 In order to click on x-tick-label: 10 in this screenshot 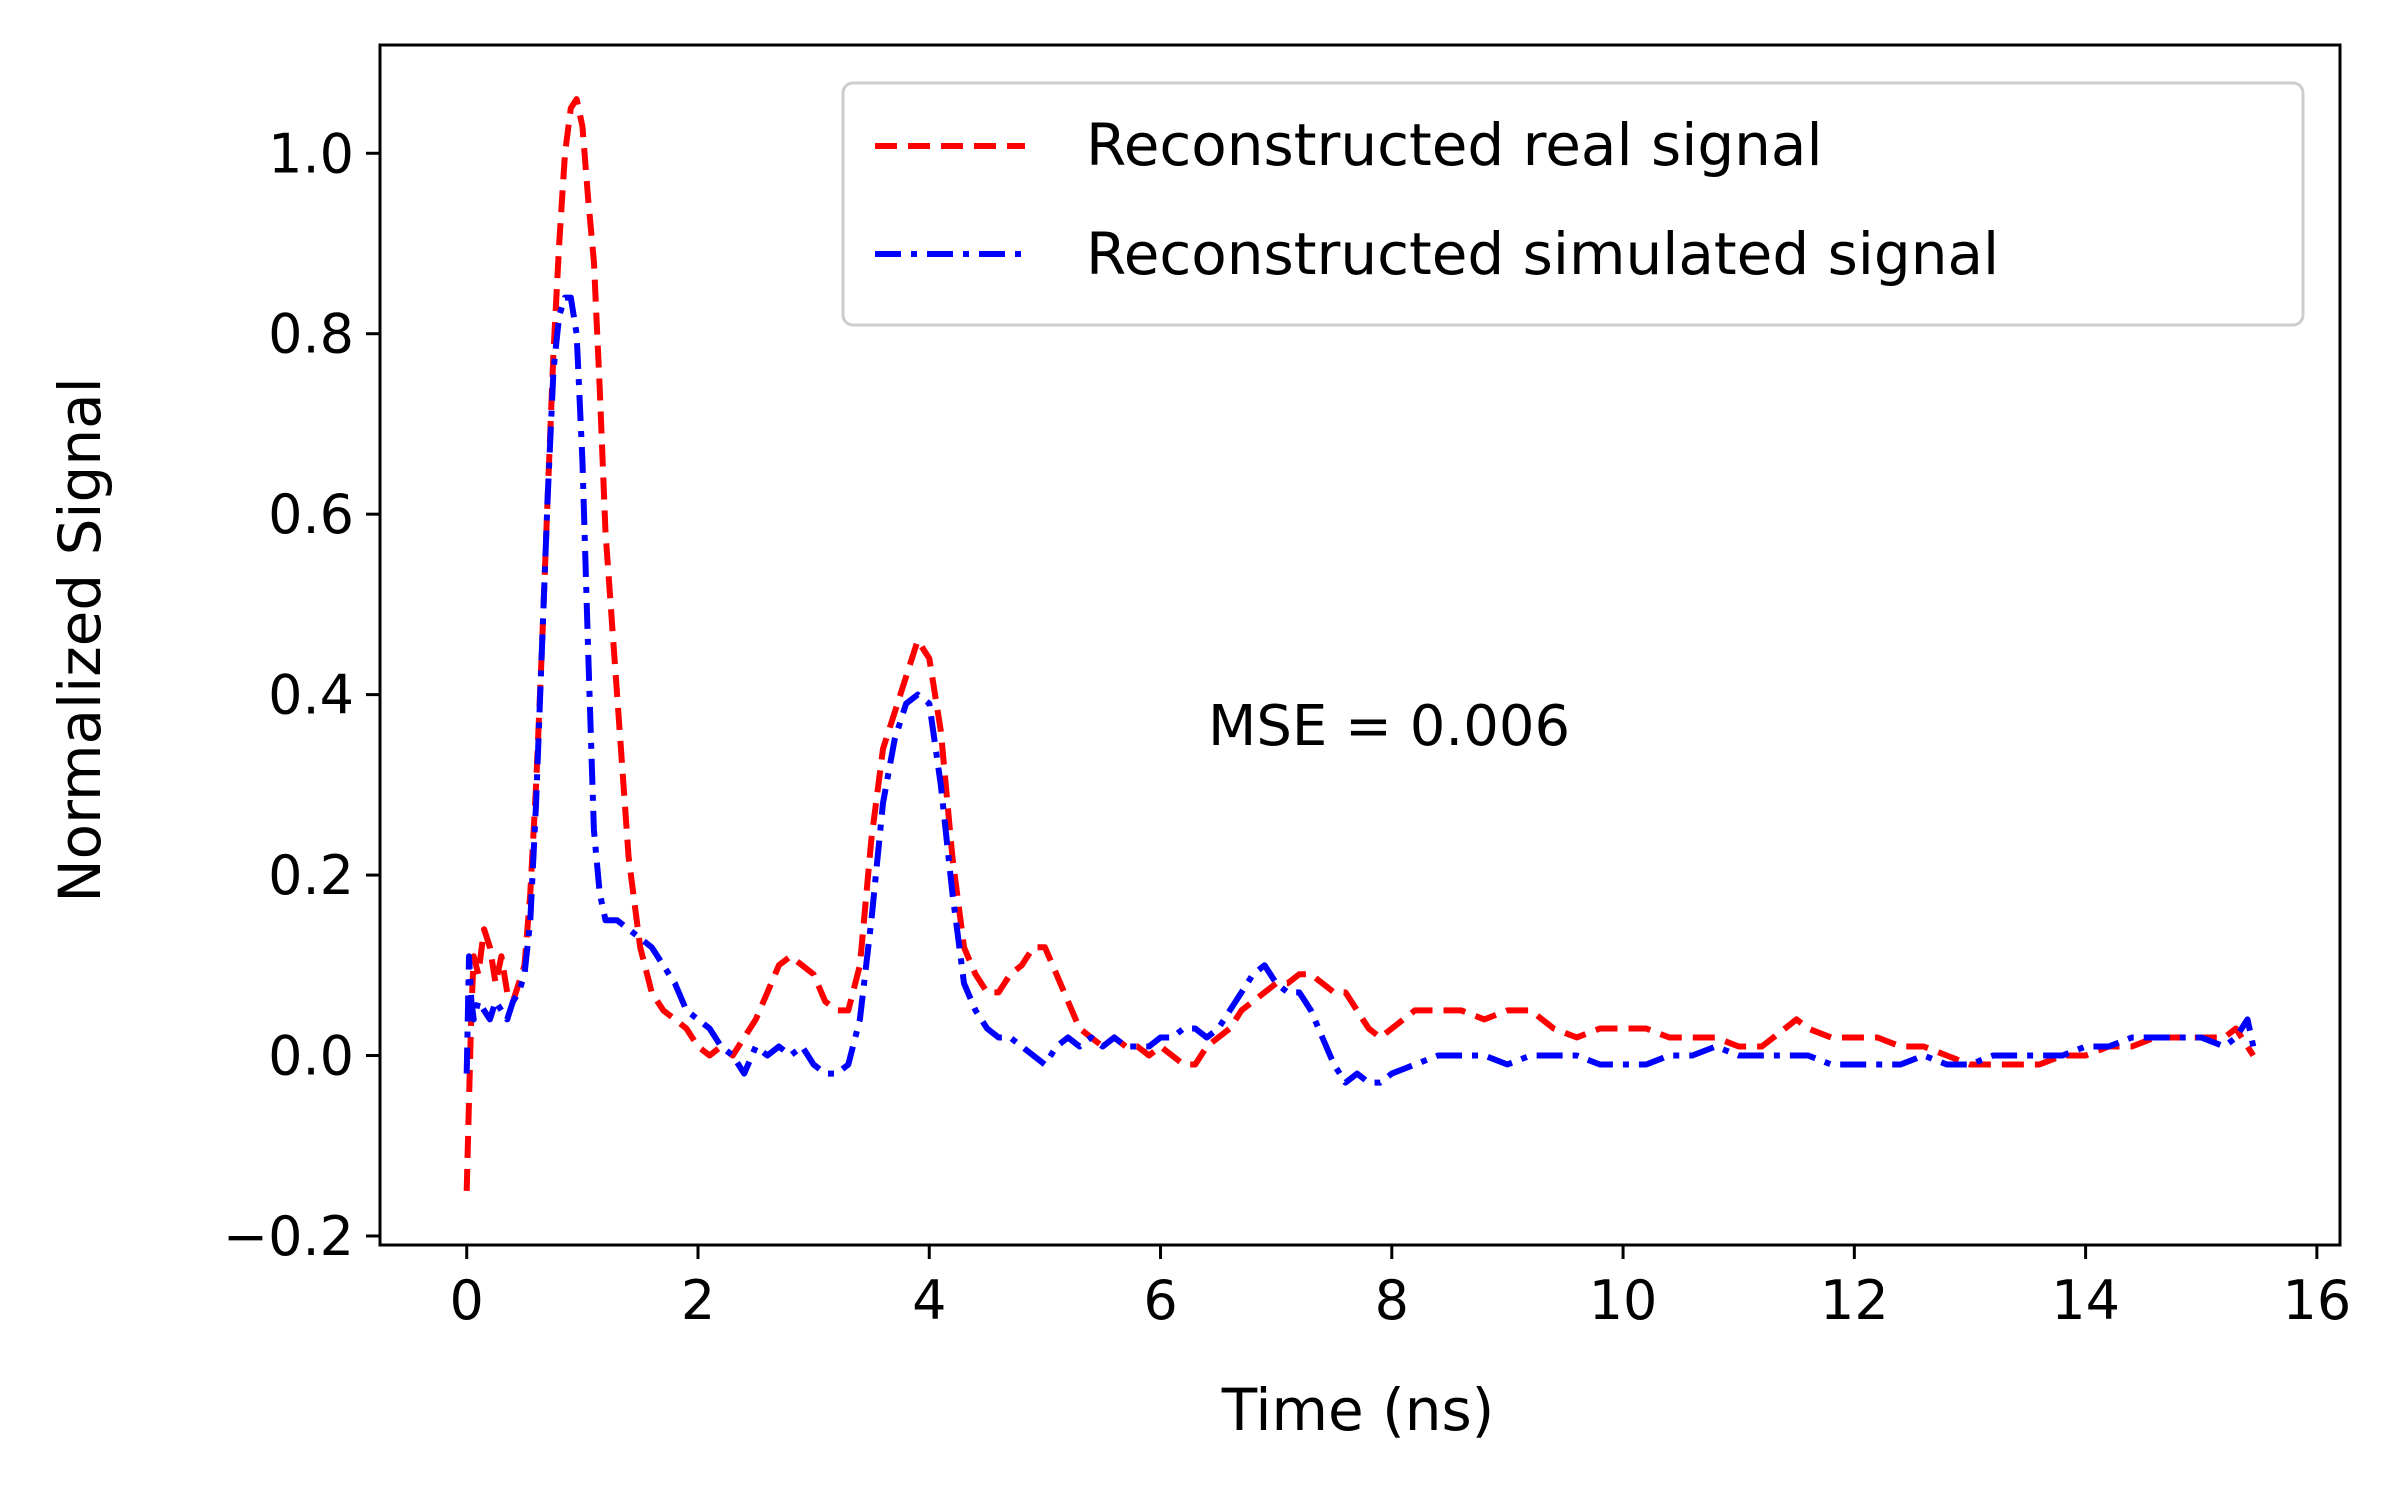, I will do `click(1623, 1300)`.